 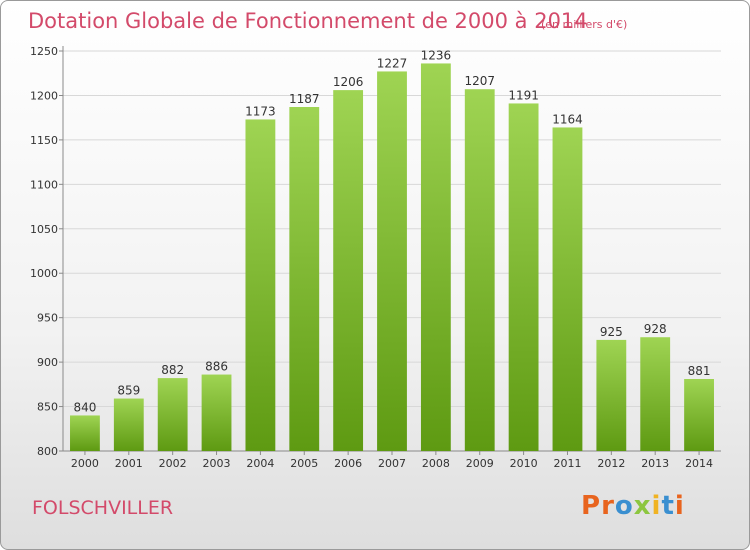 I want to click on x-tick-label: 2006, so click(x=348, y=463).